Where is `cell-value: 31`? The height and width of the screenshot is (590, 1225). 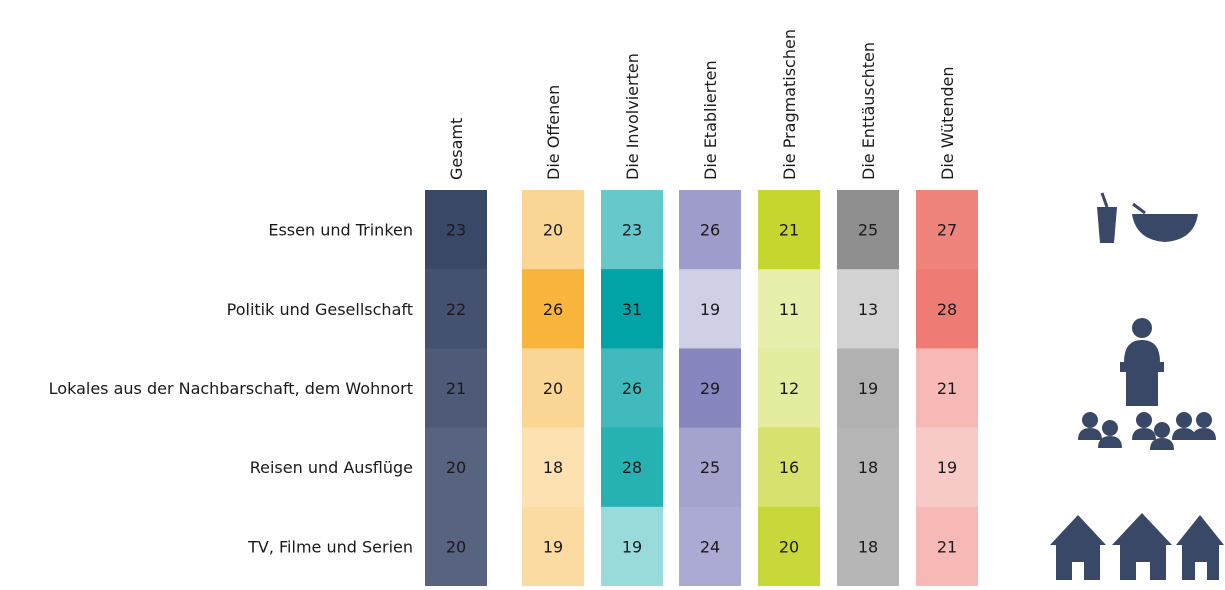
cell-value: 31 is located at coordinates (632, 309).